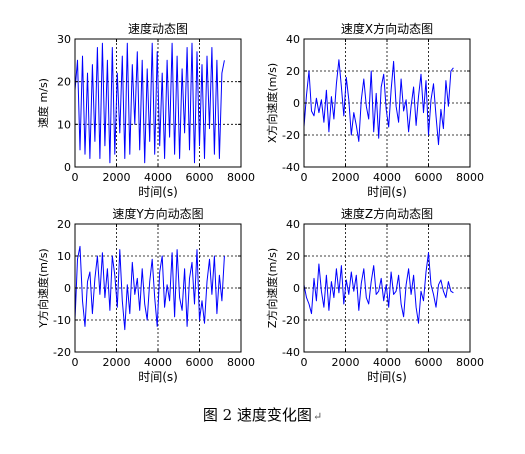 This screenshot has height=454, width=525. Describe the element at coordinates (62, 320) in the screenshot. I see `y-tick-label: -10` at that location.